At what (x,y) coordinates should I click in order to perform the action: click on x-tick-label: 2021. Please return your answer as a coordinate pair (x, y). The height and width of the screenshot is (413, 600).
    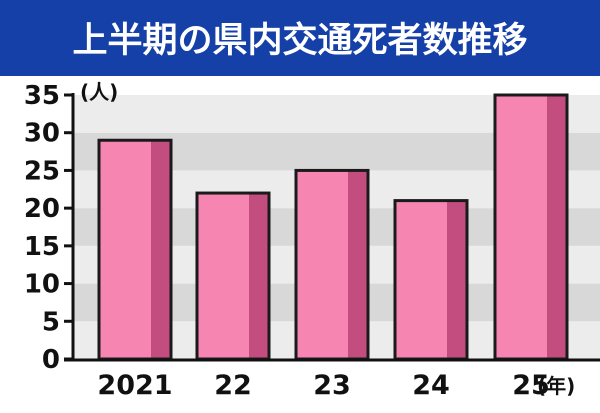
    Looking at the image, I should click on (134, 385).